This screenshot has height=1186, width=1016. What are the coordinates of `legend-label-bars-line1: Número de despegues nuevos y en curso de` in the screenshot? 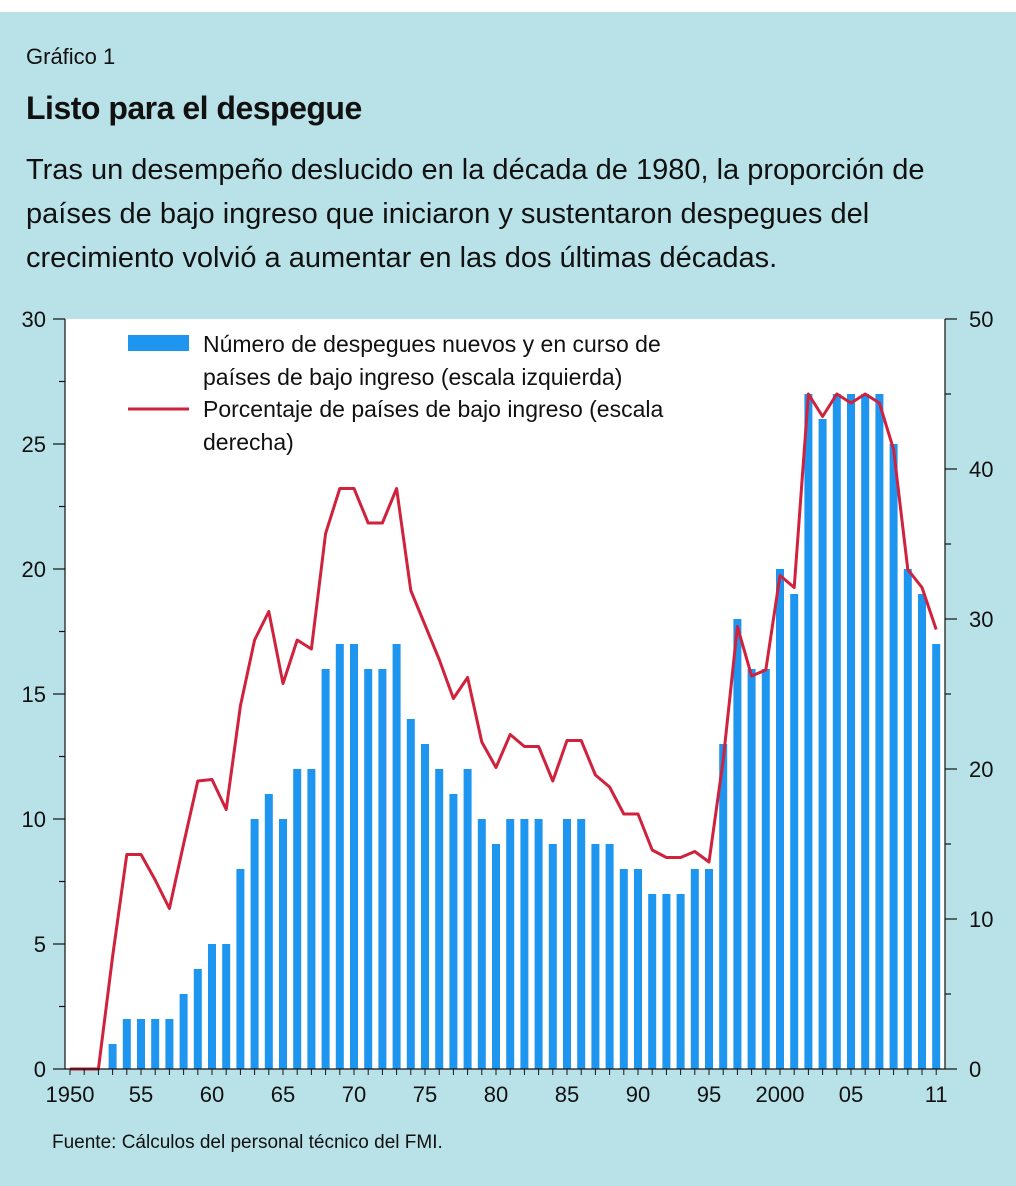 It's located at (432, 344).